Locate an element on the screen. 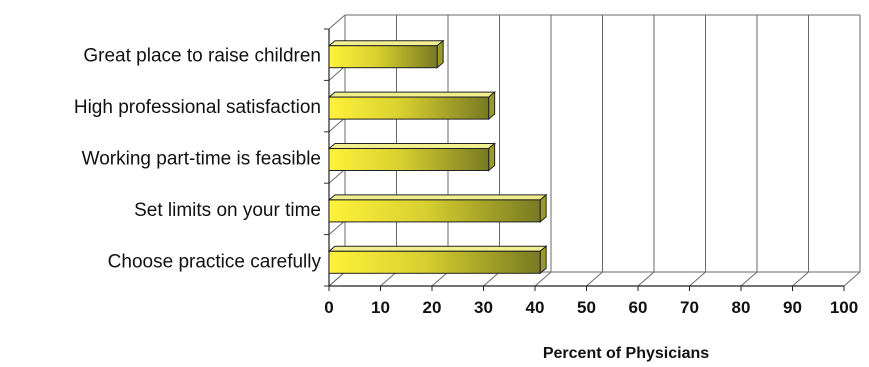 The height and width of the screenshot is (367, 869). category-label-1: Great place to raise children is located at coordinates (202, 56).